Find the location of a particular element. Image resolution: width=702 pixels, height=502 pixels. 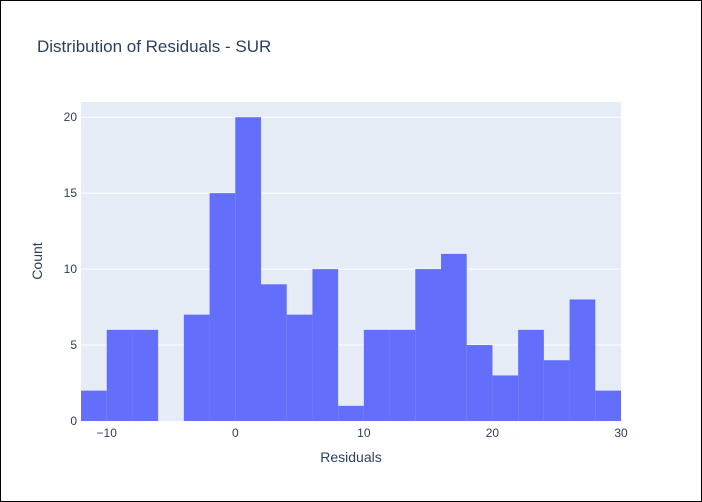

x-axis-title: Residuals is located at coordinates (350, 457).